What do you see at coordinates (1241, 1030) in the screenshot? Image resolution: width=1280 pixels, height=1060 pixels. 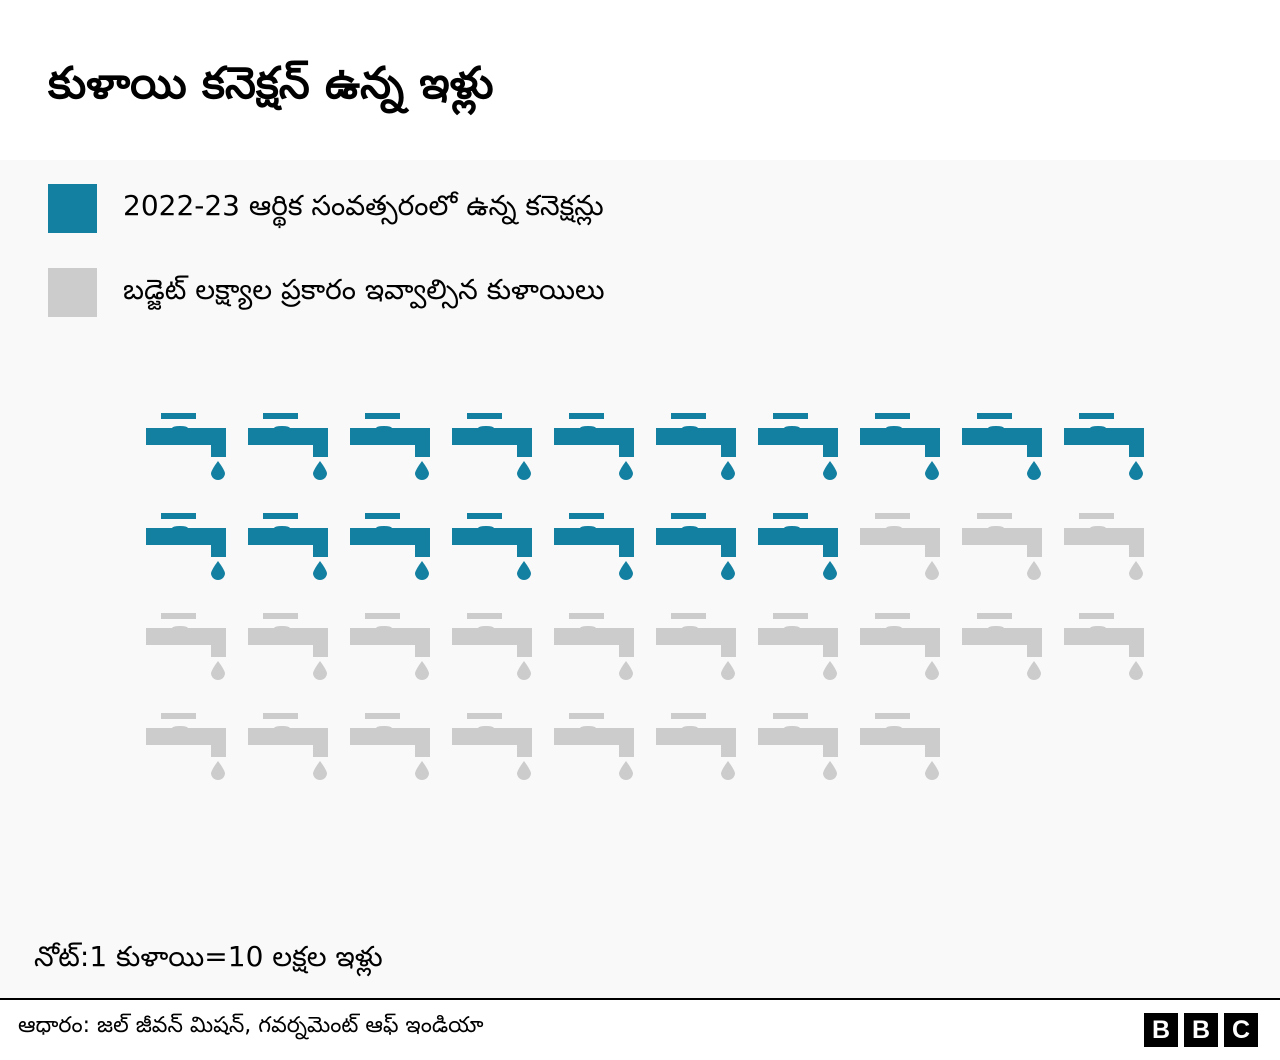 I see `logo-letter: C` at bounding box center [1241, 1030].